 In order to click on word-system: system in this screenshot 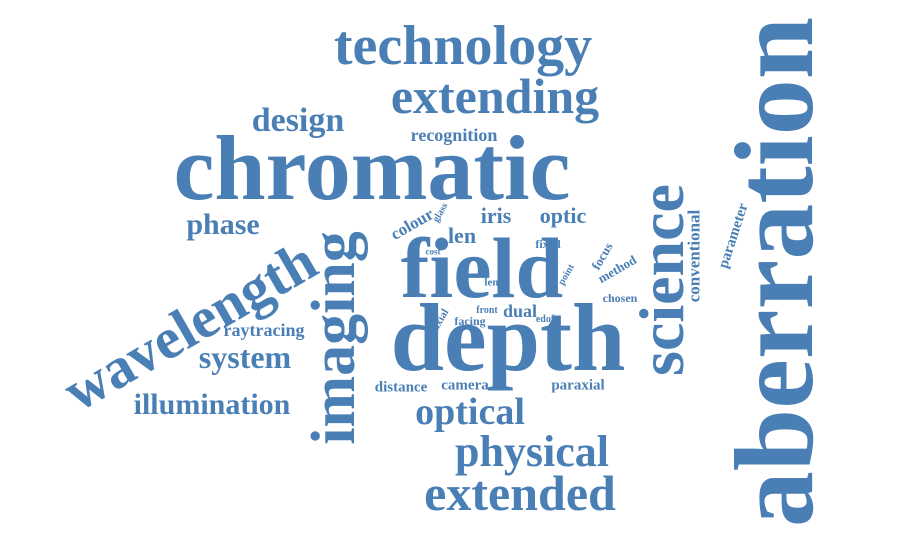, I will do `click(245, 357)`.